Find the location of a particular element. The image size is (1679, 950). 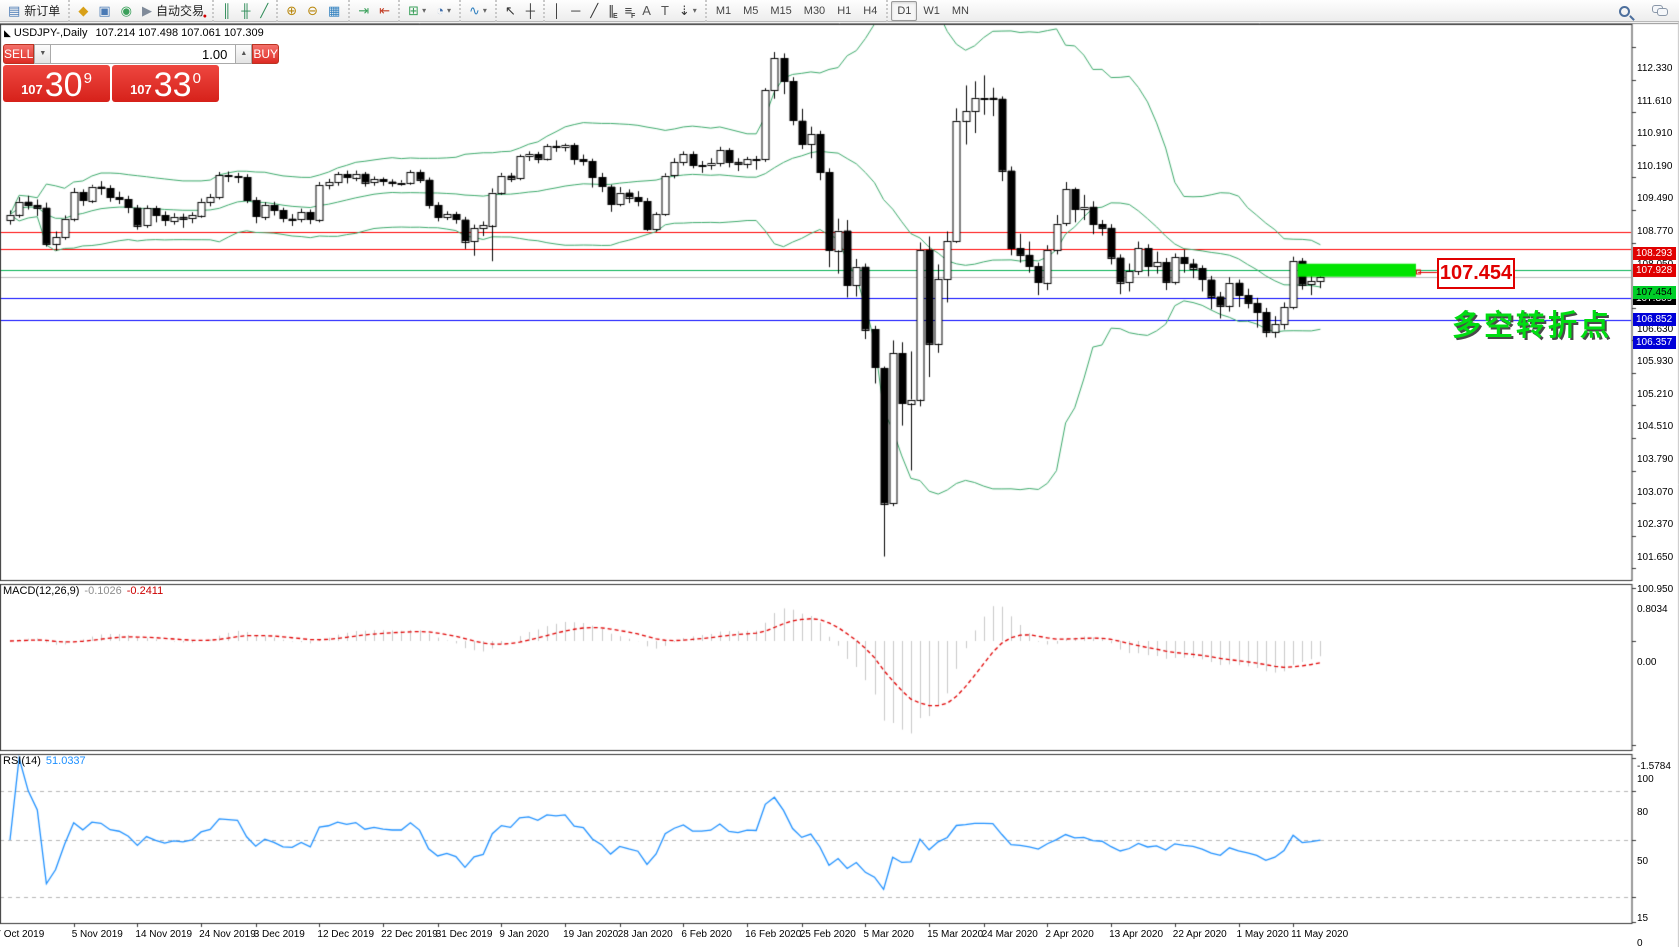

toolbar-group: ↖ ┼ is located at coordinates (518, 11).